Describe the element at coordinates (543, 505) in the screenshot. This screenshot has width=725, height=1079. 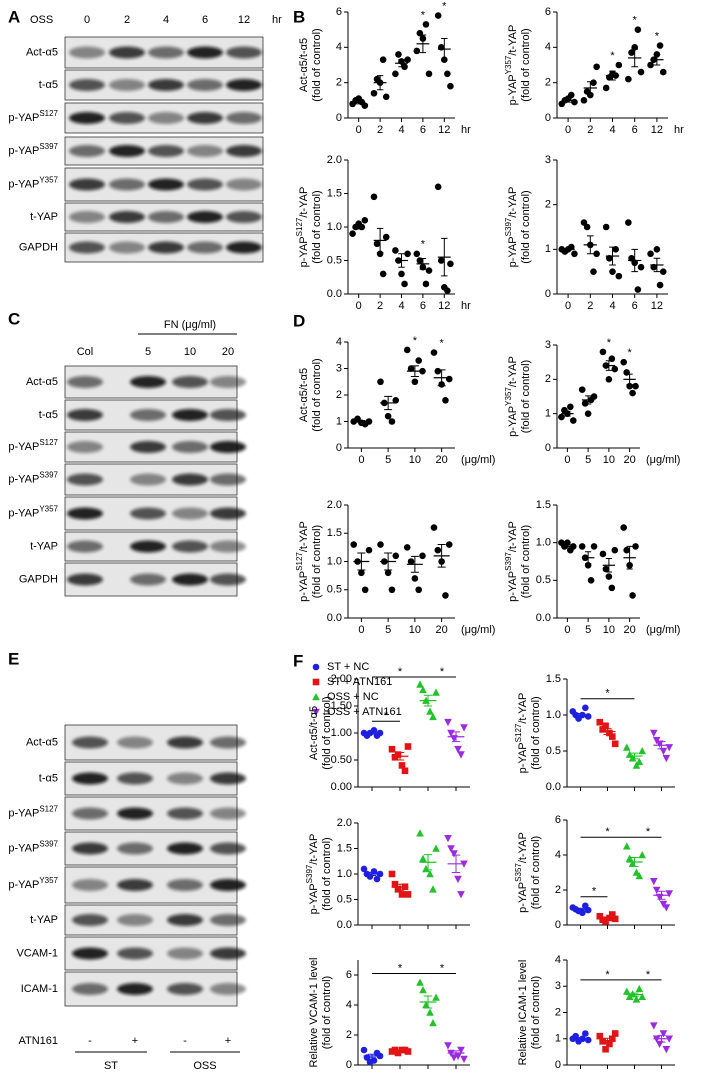
I see `y-tick-label: 1.5` at that location.